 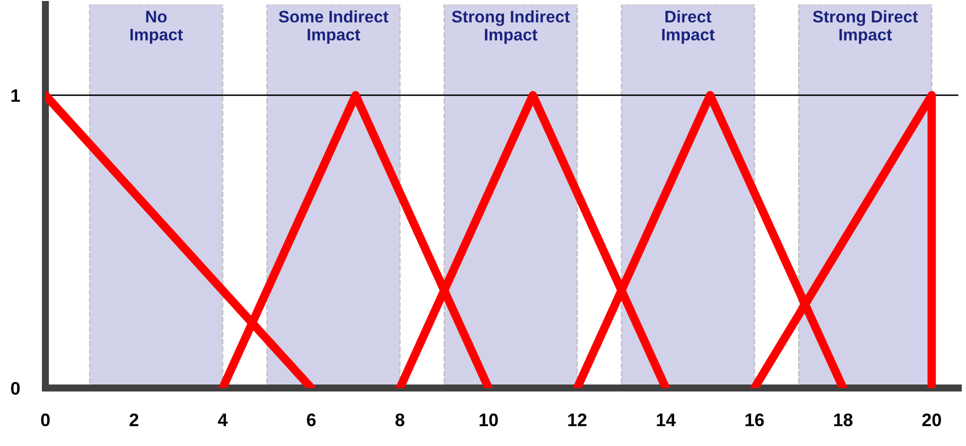 What do you see at coordinates (688, 27) in the screenshot?
I see `band-label: Direct Impact` at bounding box center [688, 27].